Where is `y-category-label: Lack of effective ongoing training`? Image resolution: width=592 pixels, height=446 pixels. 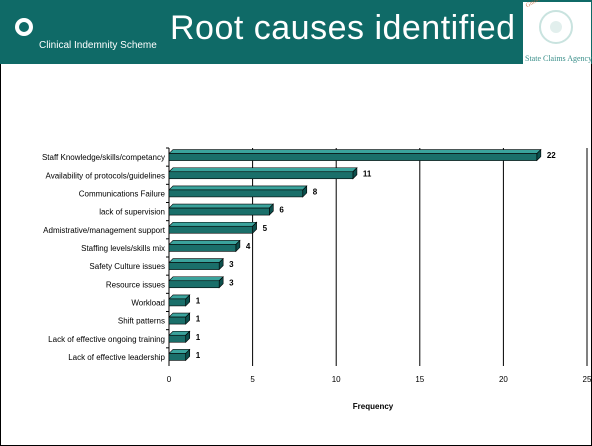
y-category-label: Lack of effective ongoing training is located at coordinates (106, 339).